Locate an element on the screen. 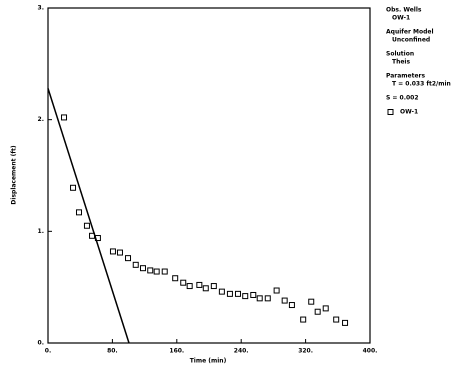 The width and height of the screenshot is (473, 373). annotation: Obs. Wells is located at coordinates (404, 10).